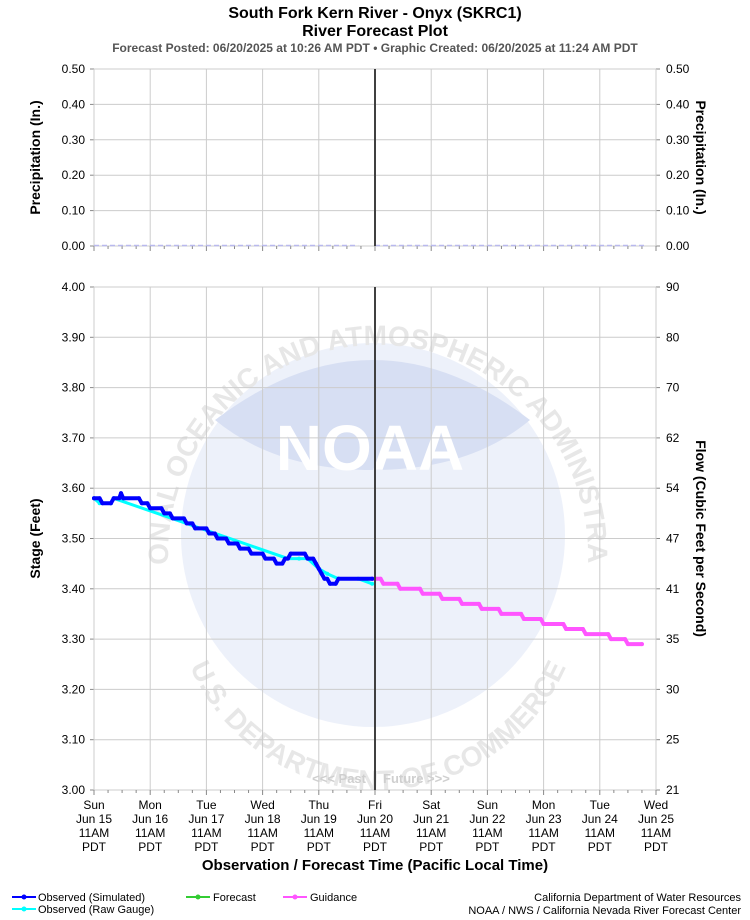 The width and height of the screenshot is (750, 920). I want to click on stage-y2tick-label: 80, so click(673, 337).